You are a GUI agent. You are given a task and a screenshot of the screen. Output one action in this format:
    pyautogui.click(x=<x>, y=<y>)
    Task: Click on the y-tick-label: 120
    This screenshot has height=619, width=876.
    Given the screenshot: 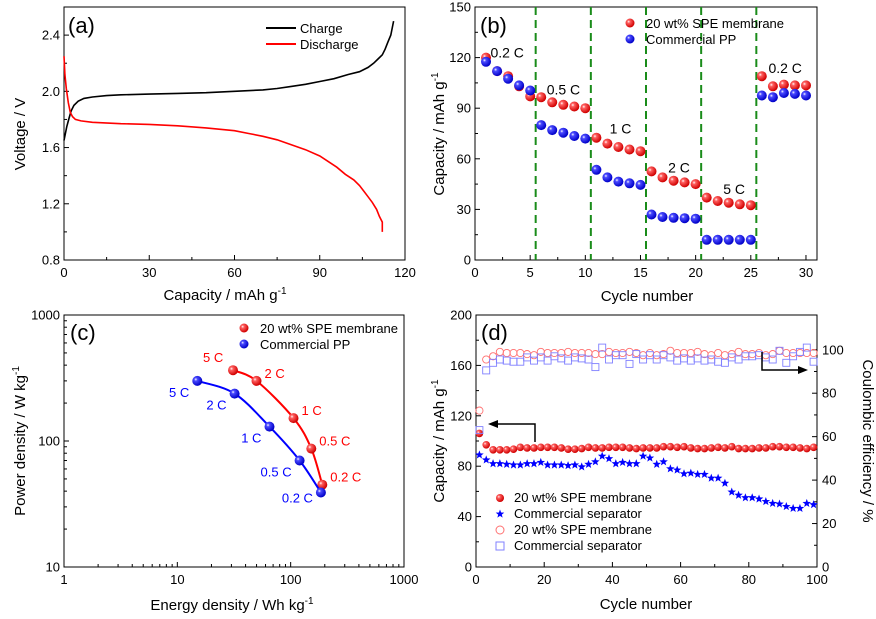 What is the action you would take?
    pyautogui.click(x=460, y=57)
    